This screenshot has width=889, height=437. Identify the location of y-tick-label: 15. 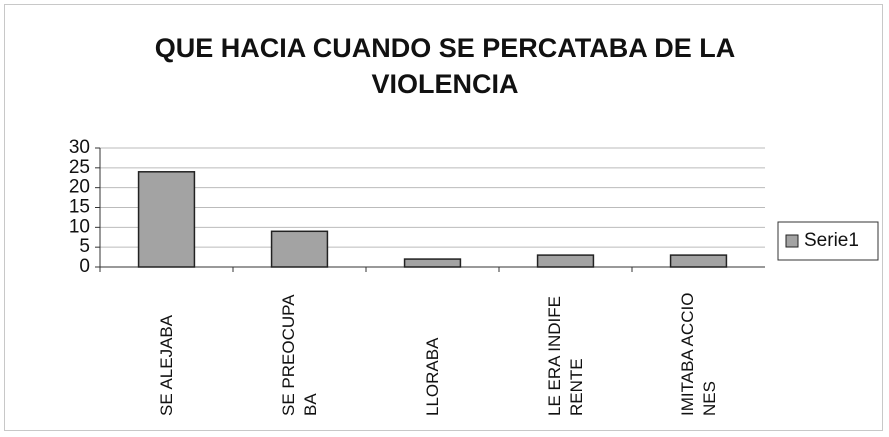
(79, 207).